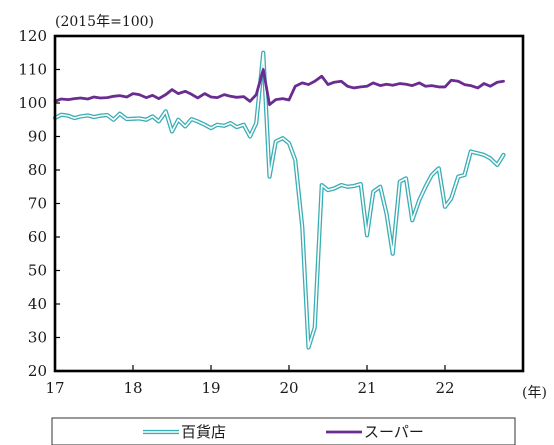 Image resolution: width=554 pixels, height=445 pixels. What do you see at coordinates (37, 371) in the screenshot?
I see `y-tick-label: 20` at bounding box center [37, 371].